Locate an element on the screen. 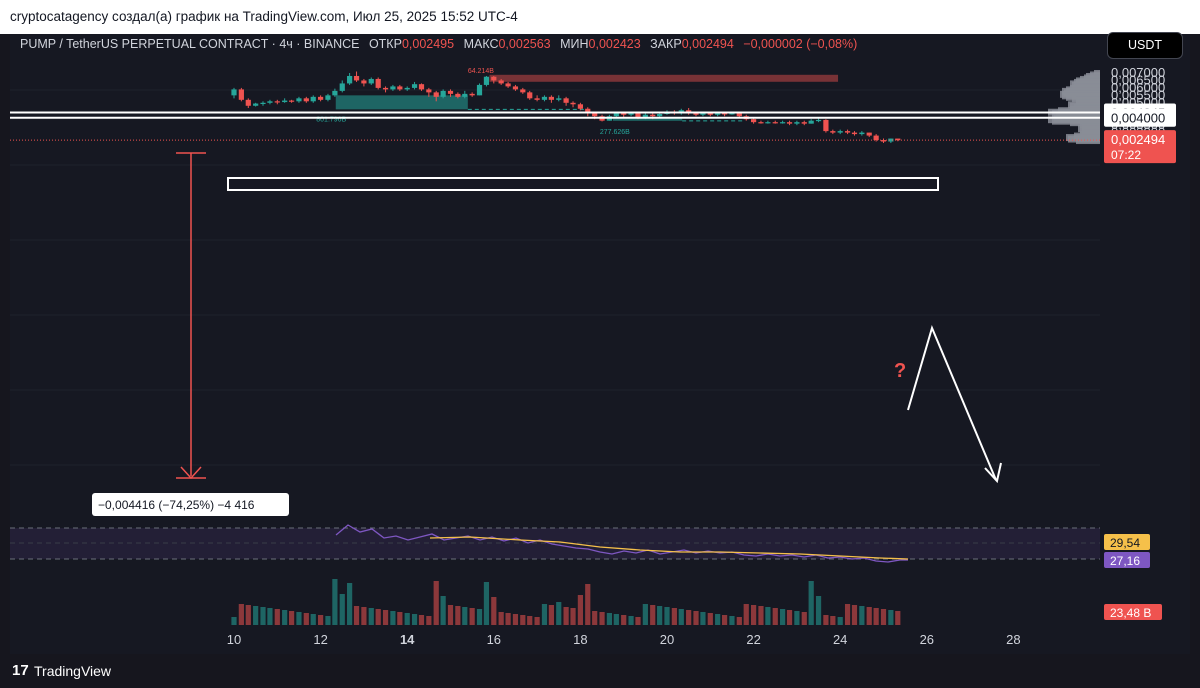 The height and width of the screenshot is (688, 1200). currency-button: USDT is located at coordinates (1145, 45).